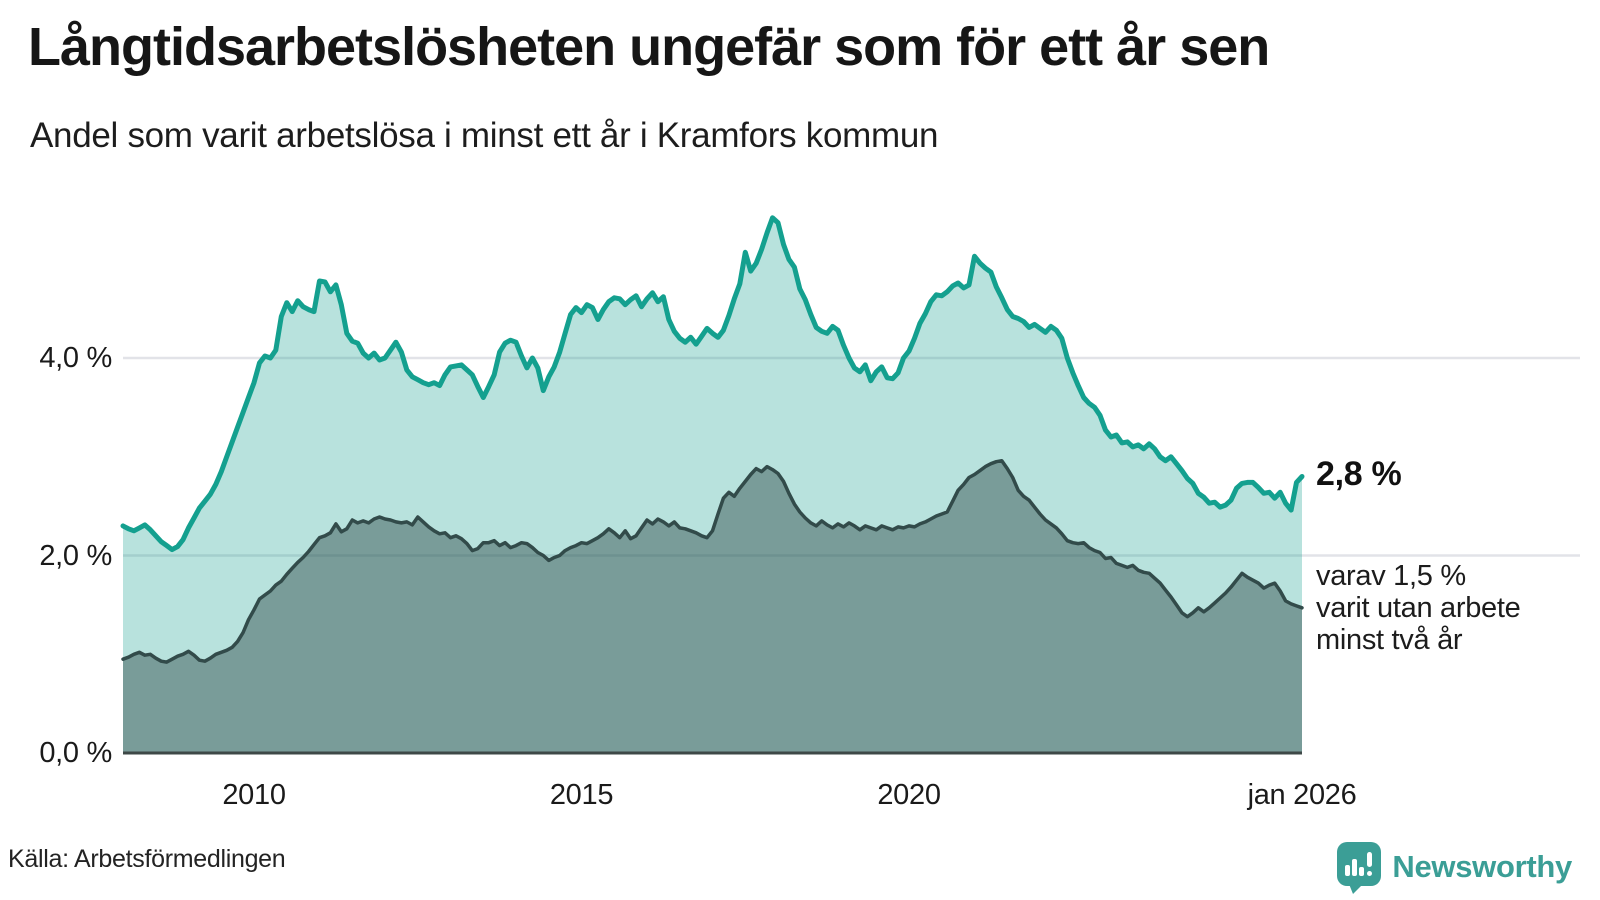  What do you see at coordinates (1359, 868) in the screenshot?
I see `bar-chart-speech-bubble-icon` at bounding box center [1359, 868].